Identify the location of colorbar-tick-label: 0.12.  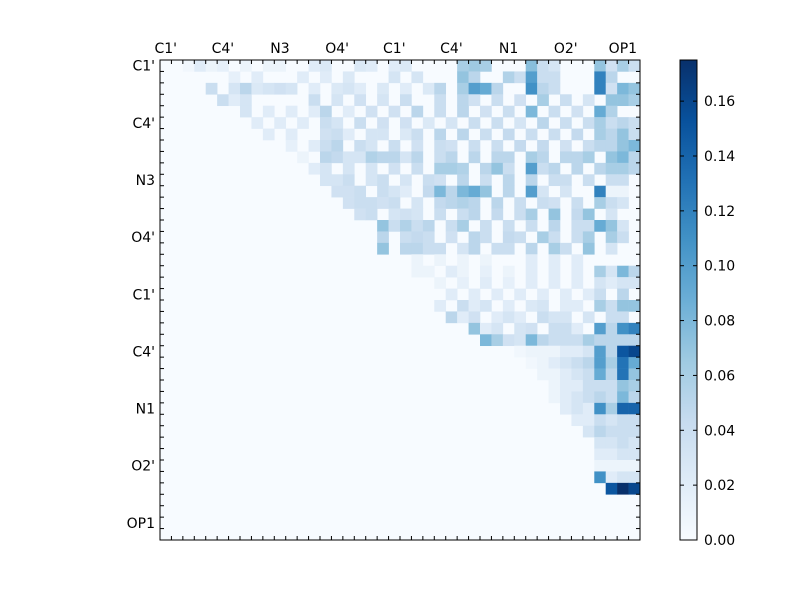
(719, 212).